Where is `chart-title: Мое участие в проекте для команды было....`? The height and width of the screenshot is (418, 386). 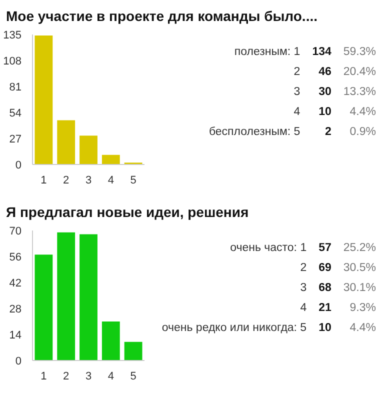 chart-title: Мое участие в проекте для команды было.... is located at coordinates (162, 16).